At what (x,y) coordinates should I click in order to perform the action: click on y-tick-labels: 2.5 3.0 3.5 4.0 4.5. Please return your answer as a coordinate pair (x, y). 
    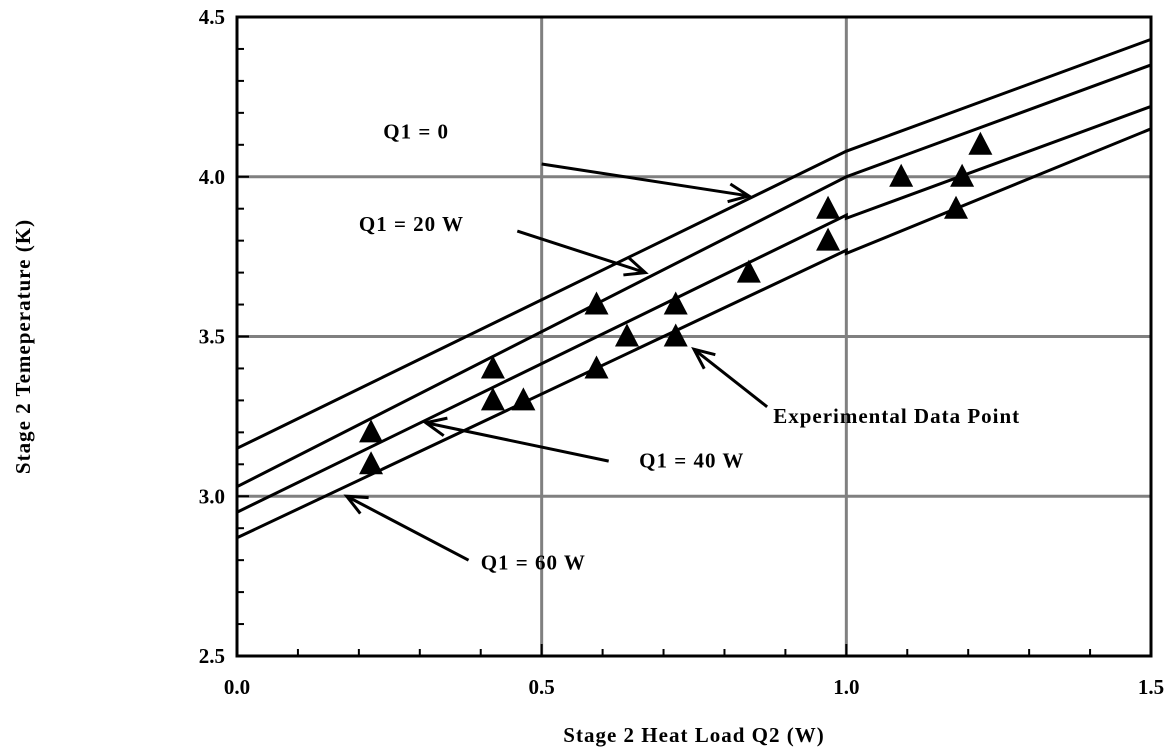
    Looking at the image, I should click on (212, 336).